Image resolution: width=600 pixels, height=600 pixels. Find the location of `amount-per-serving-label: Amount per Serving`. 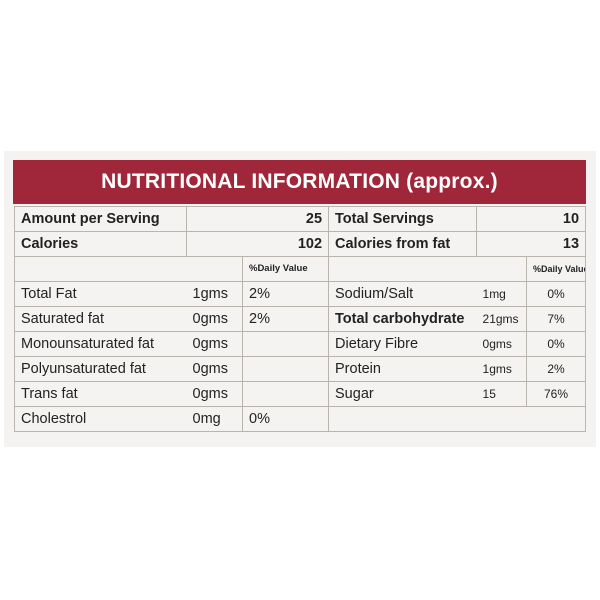

amount-per-serving-label: Amount per Serving is located at coordinates (100, 219).